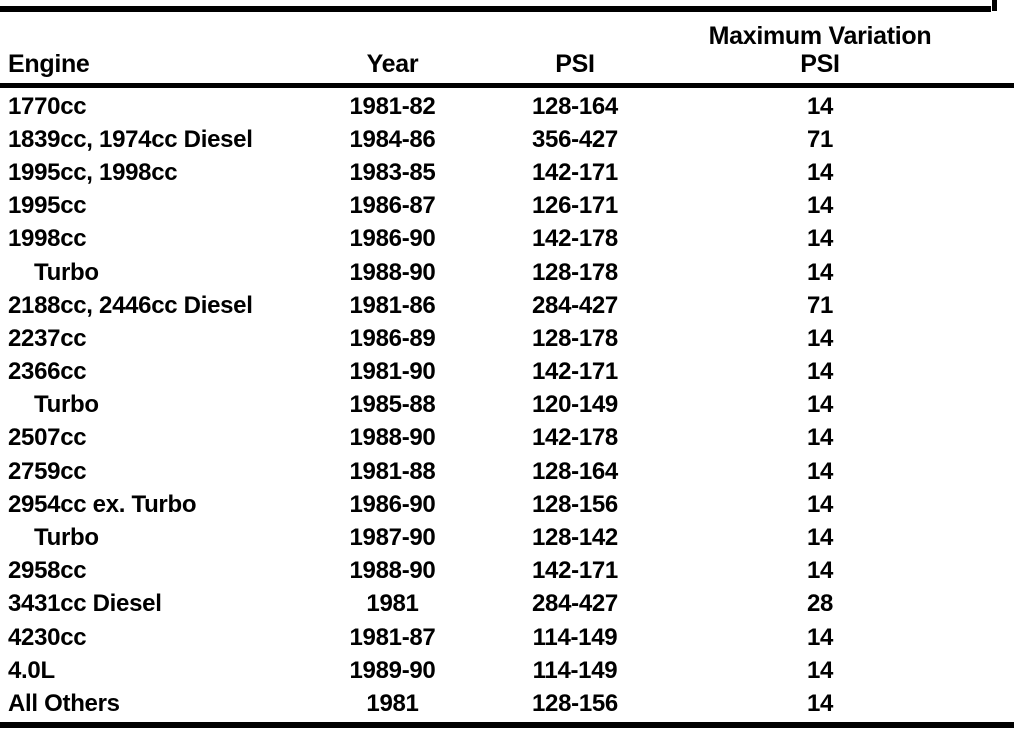 This screenshot has height=732, width=1024. I want to click on year-cell: 1986-89, so click(392, 338).